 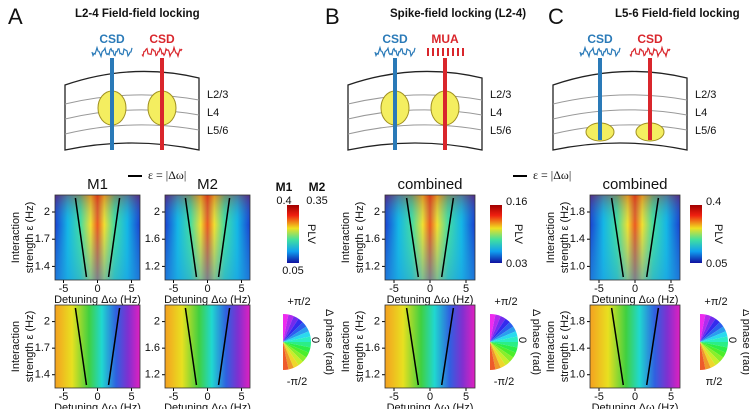 I want to click on cortex-slab, so click(x=132, y=110).